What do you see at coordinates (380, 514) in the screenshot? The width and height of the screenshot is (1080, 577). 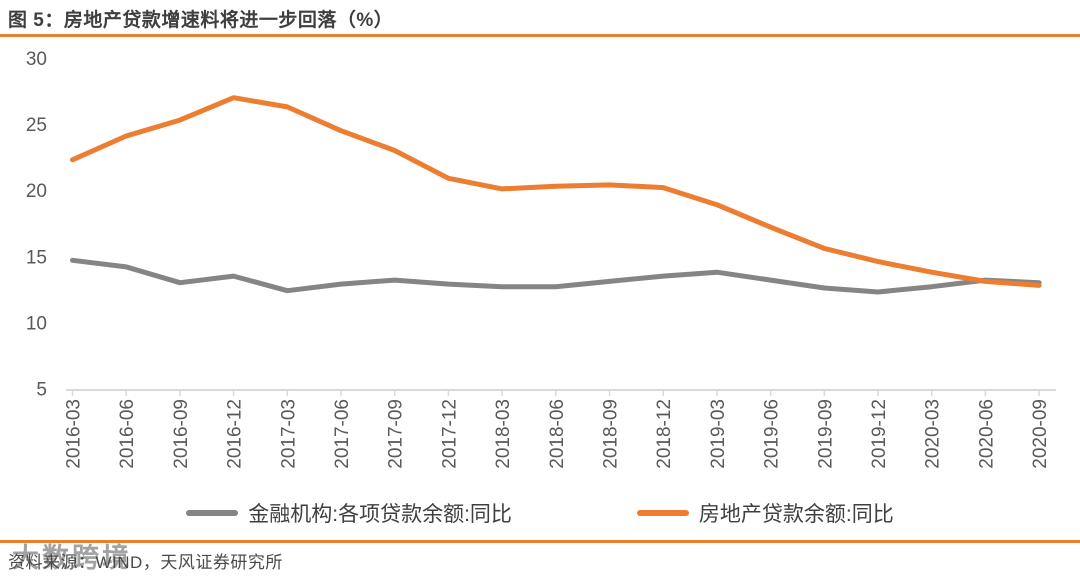 I see `legend-label-loans-total: 金融机构:各项贷款余额:同比` at bounding box center [380, 514].